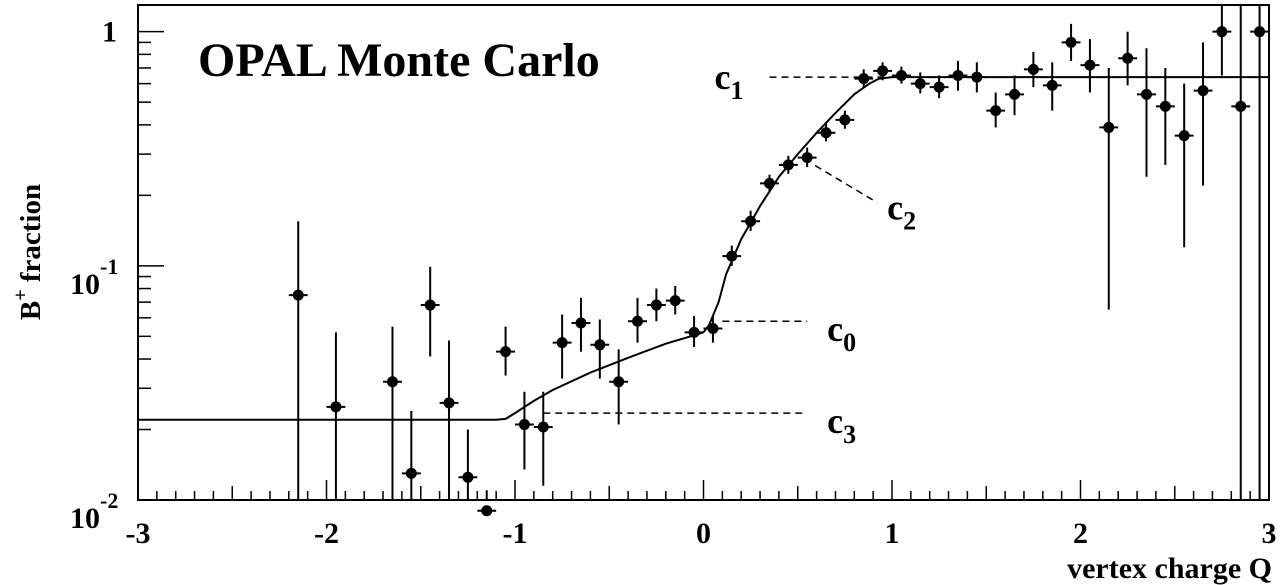  What do you see at coordinates (849, 434) in the screenshot?
I see `annotation-subscript: 3` at bounding box center [849, 434].